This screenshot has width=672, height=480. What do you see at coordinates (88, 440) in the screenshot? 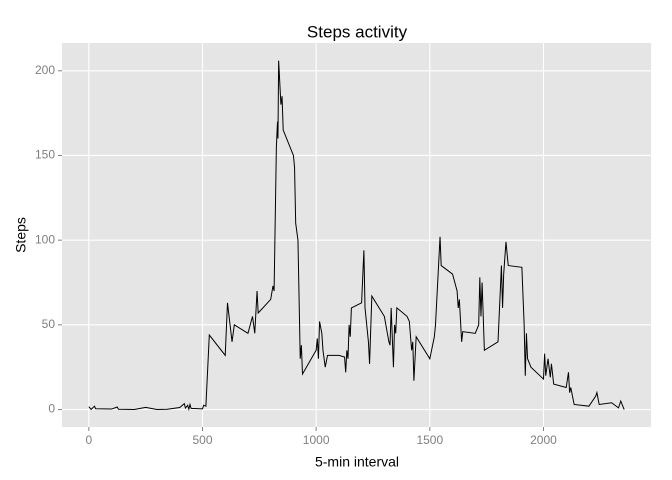
I see `x-tick-label: 0` at bounding box center [88, 440].